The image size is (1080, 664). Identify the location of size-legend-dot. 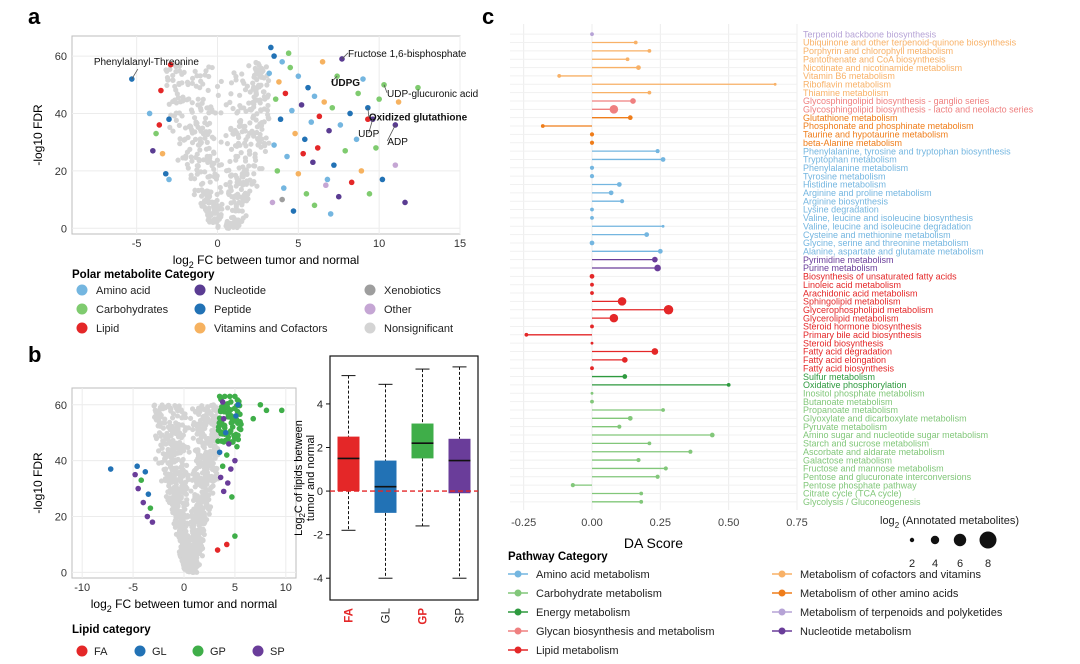
(935, 540).